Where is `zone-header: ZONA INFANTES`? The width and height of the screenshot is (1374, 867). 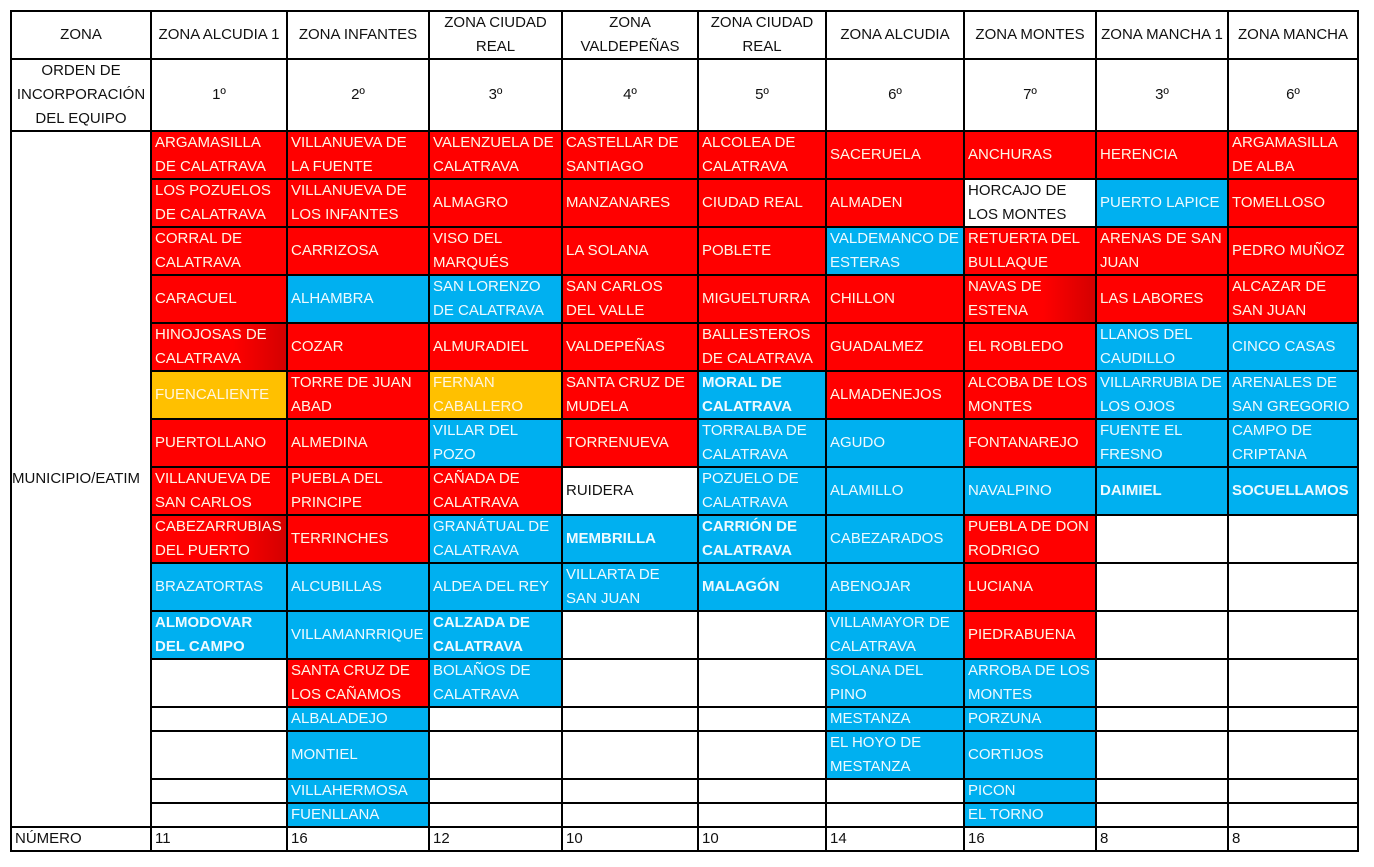
zone-header: ZONA INFANTES is located at coordinates (359, 36).